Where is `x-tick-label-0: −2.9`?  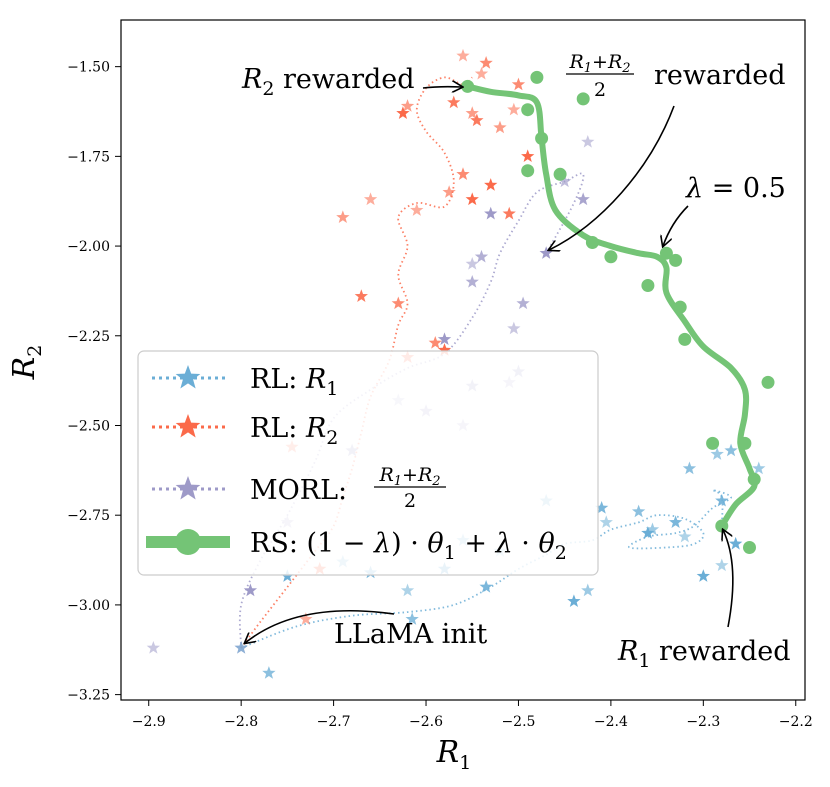
x-tick-label-0: −2.9 is located at coordinates (149, 722).